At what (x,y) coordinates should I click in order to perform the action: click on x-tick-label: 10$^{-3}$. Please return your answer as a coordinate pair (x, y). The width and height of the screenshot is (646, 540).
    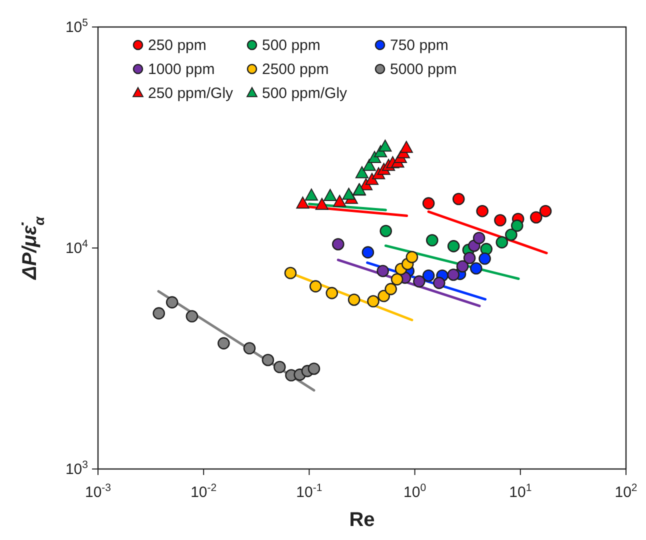
    Looking at the image, I should click on (98, 491).